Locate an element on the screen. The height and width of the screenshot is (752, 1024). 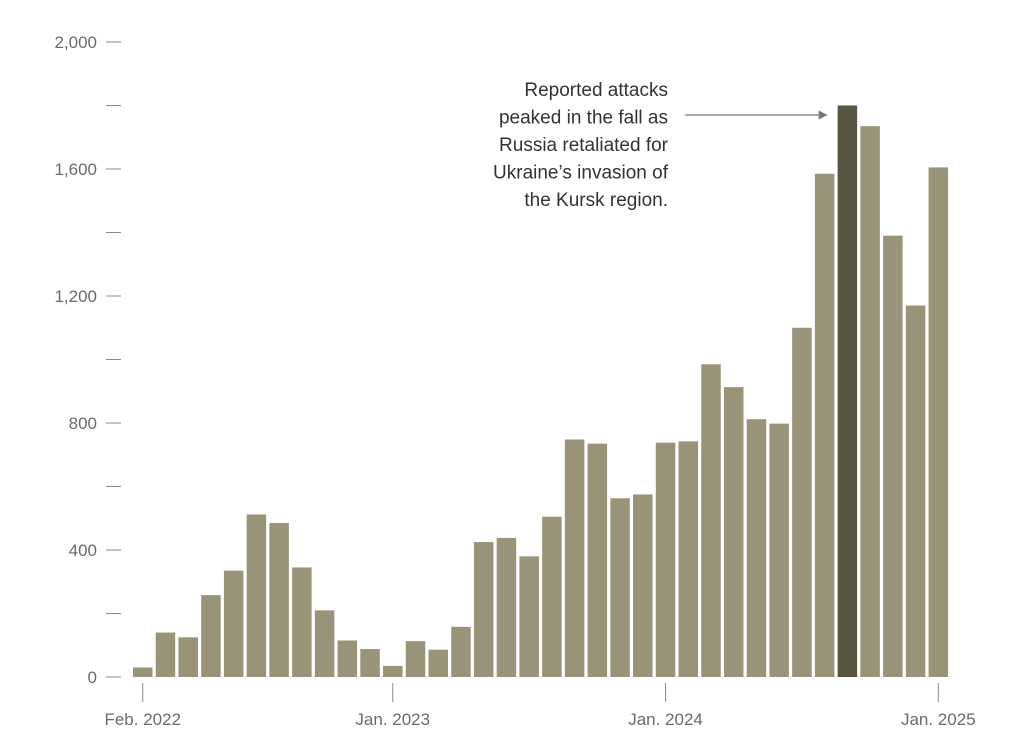
bar-highlight is located at coordinates (847, 391).